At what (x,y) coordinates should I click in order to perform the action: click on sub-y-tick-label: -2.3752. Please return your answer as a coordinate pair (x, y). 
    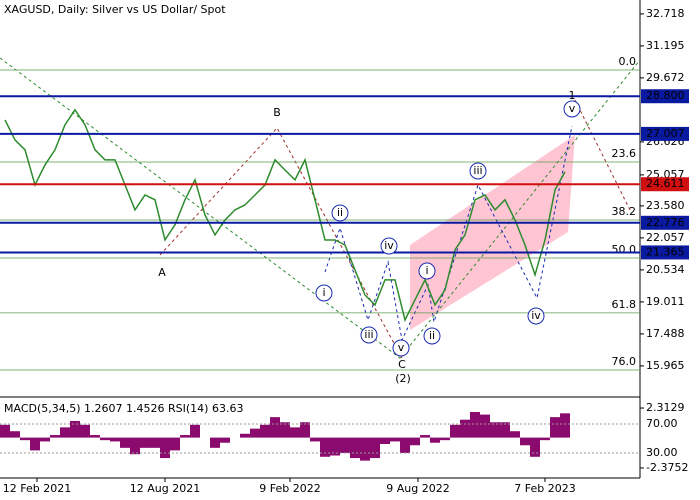
    Looking at the image, I should click on (667, 467).